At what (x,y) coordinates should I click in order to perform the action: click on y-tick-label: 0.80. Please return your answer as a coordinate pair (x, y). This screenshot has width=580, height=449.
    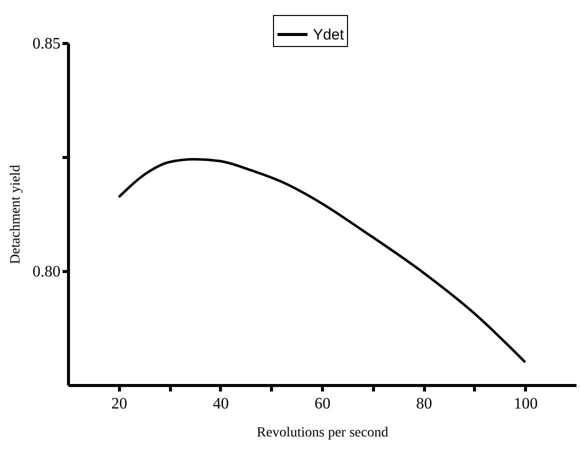
    Looking at the image, I should click on (46, 272).